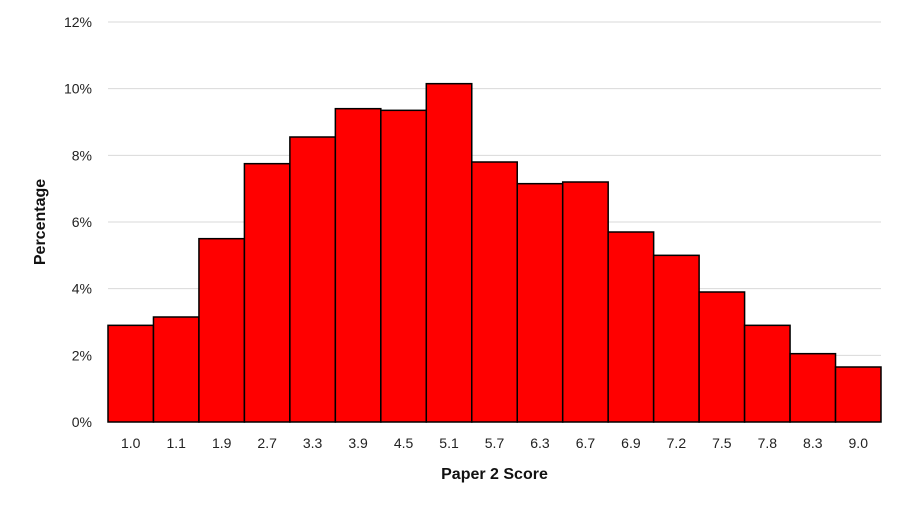  What do you see at coordinates (631, 443) in the screenshot?
I see `x-tick-label: 6.9` at bounding box center [631, 443].